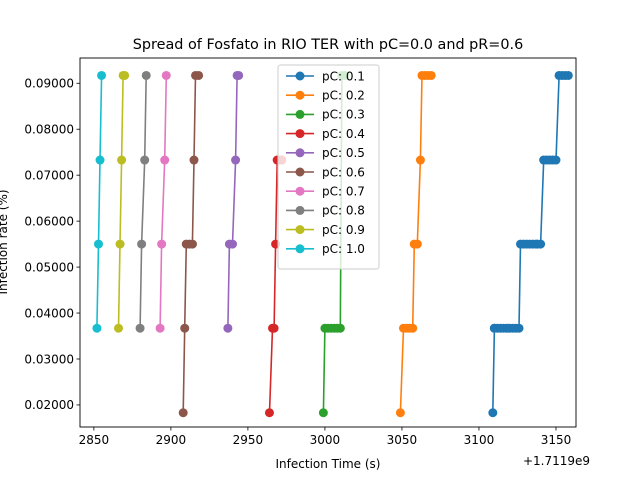 This screenshot has width=640, height=480. I want to click on x-tick-label: 3100, so click(479, 440).